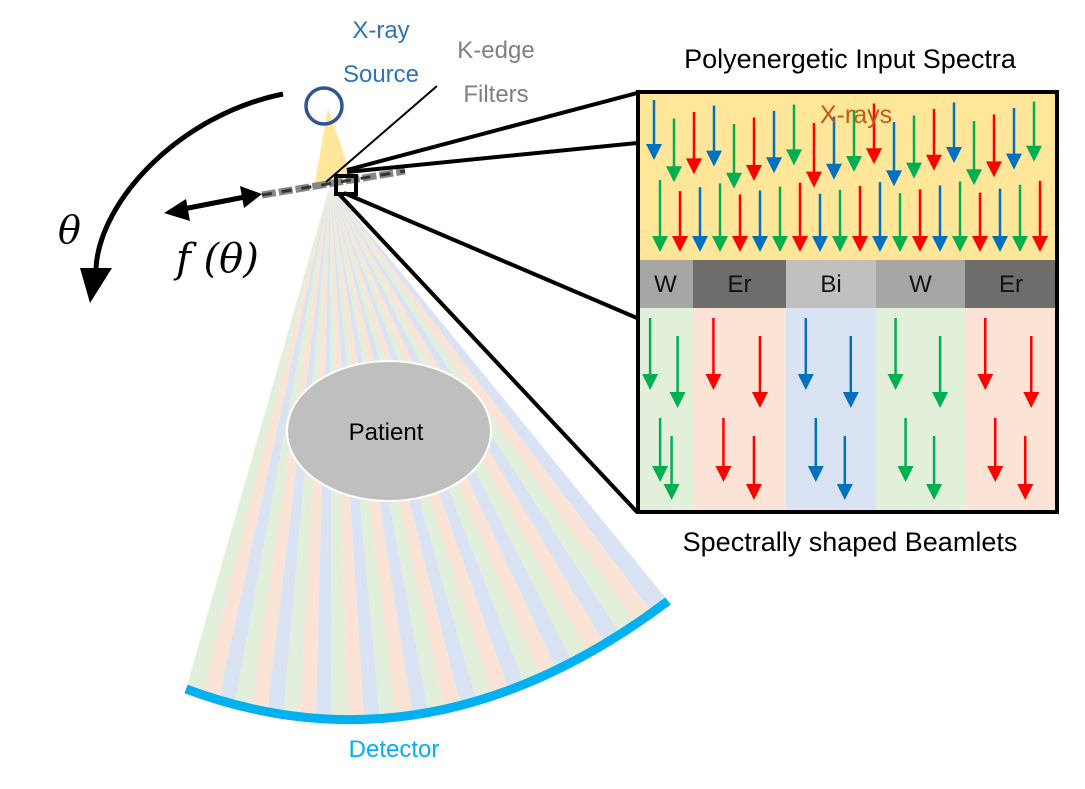 Image resolution: width=1085 pixels, height=789 pixels. I want to click on theta-label: θ, so click(69, 230).